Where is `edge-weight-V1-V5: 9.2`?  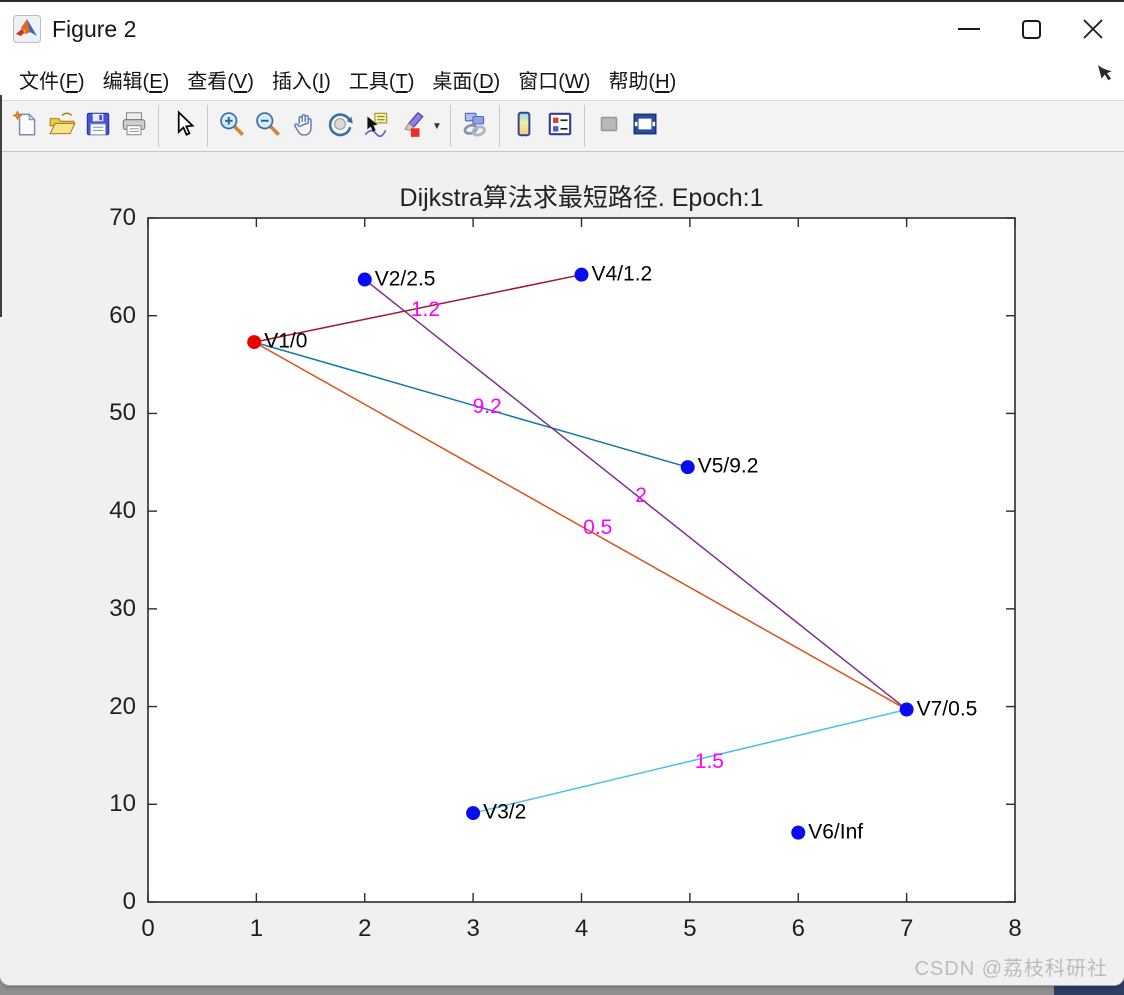 edge-weight-V1-V5: 9.2 is located at coordinates (487, 406).